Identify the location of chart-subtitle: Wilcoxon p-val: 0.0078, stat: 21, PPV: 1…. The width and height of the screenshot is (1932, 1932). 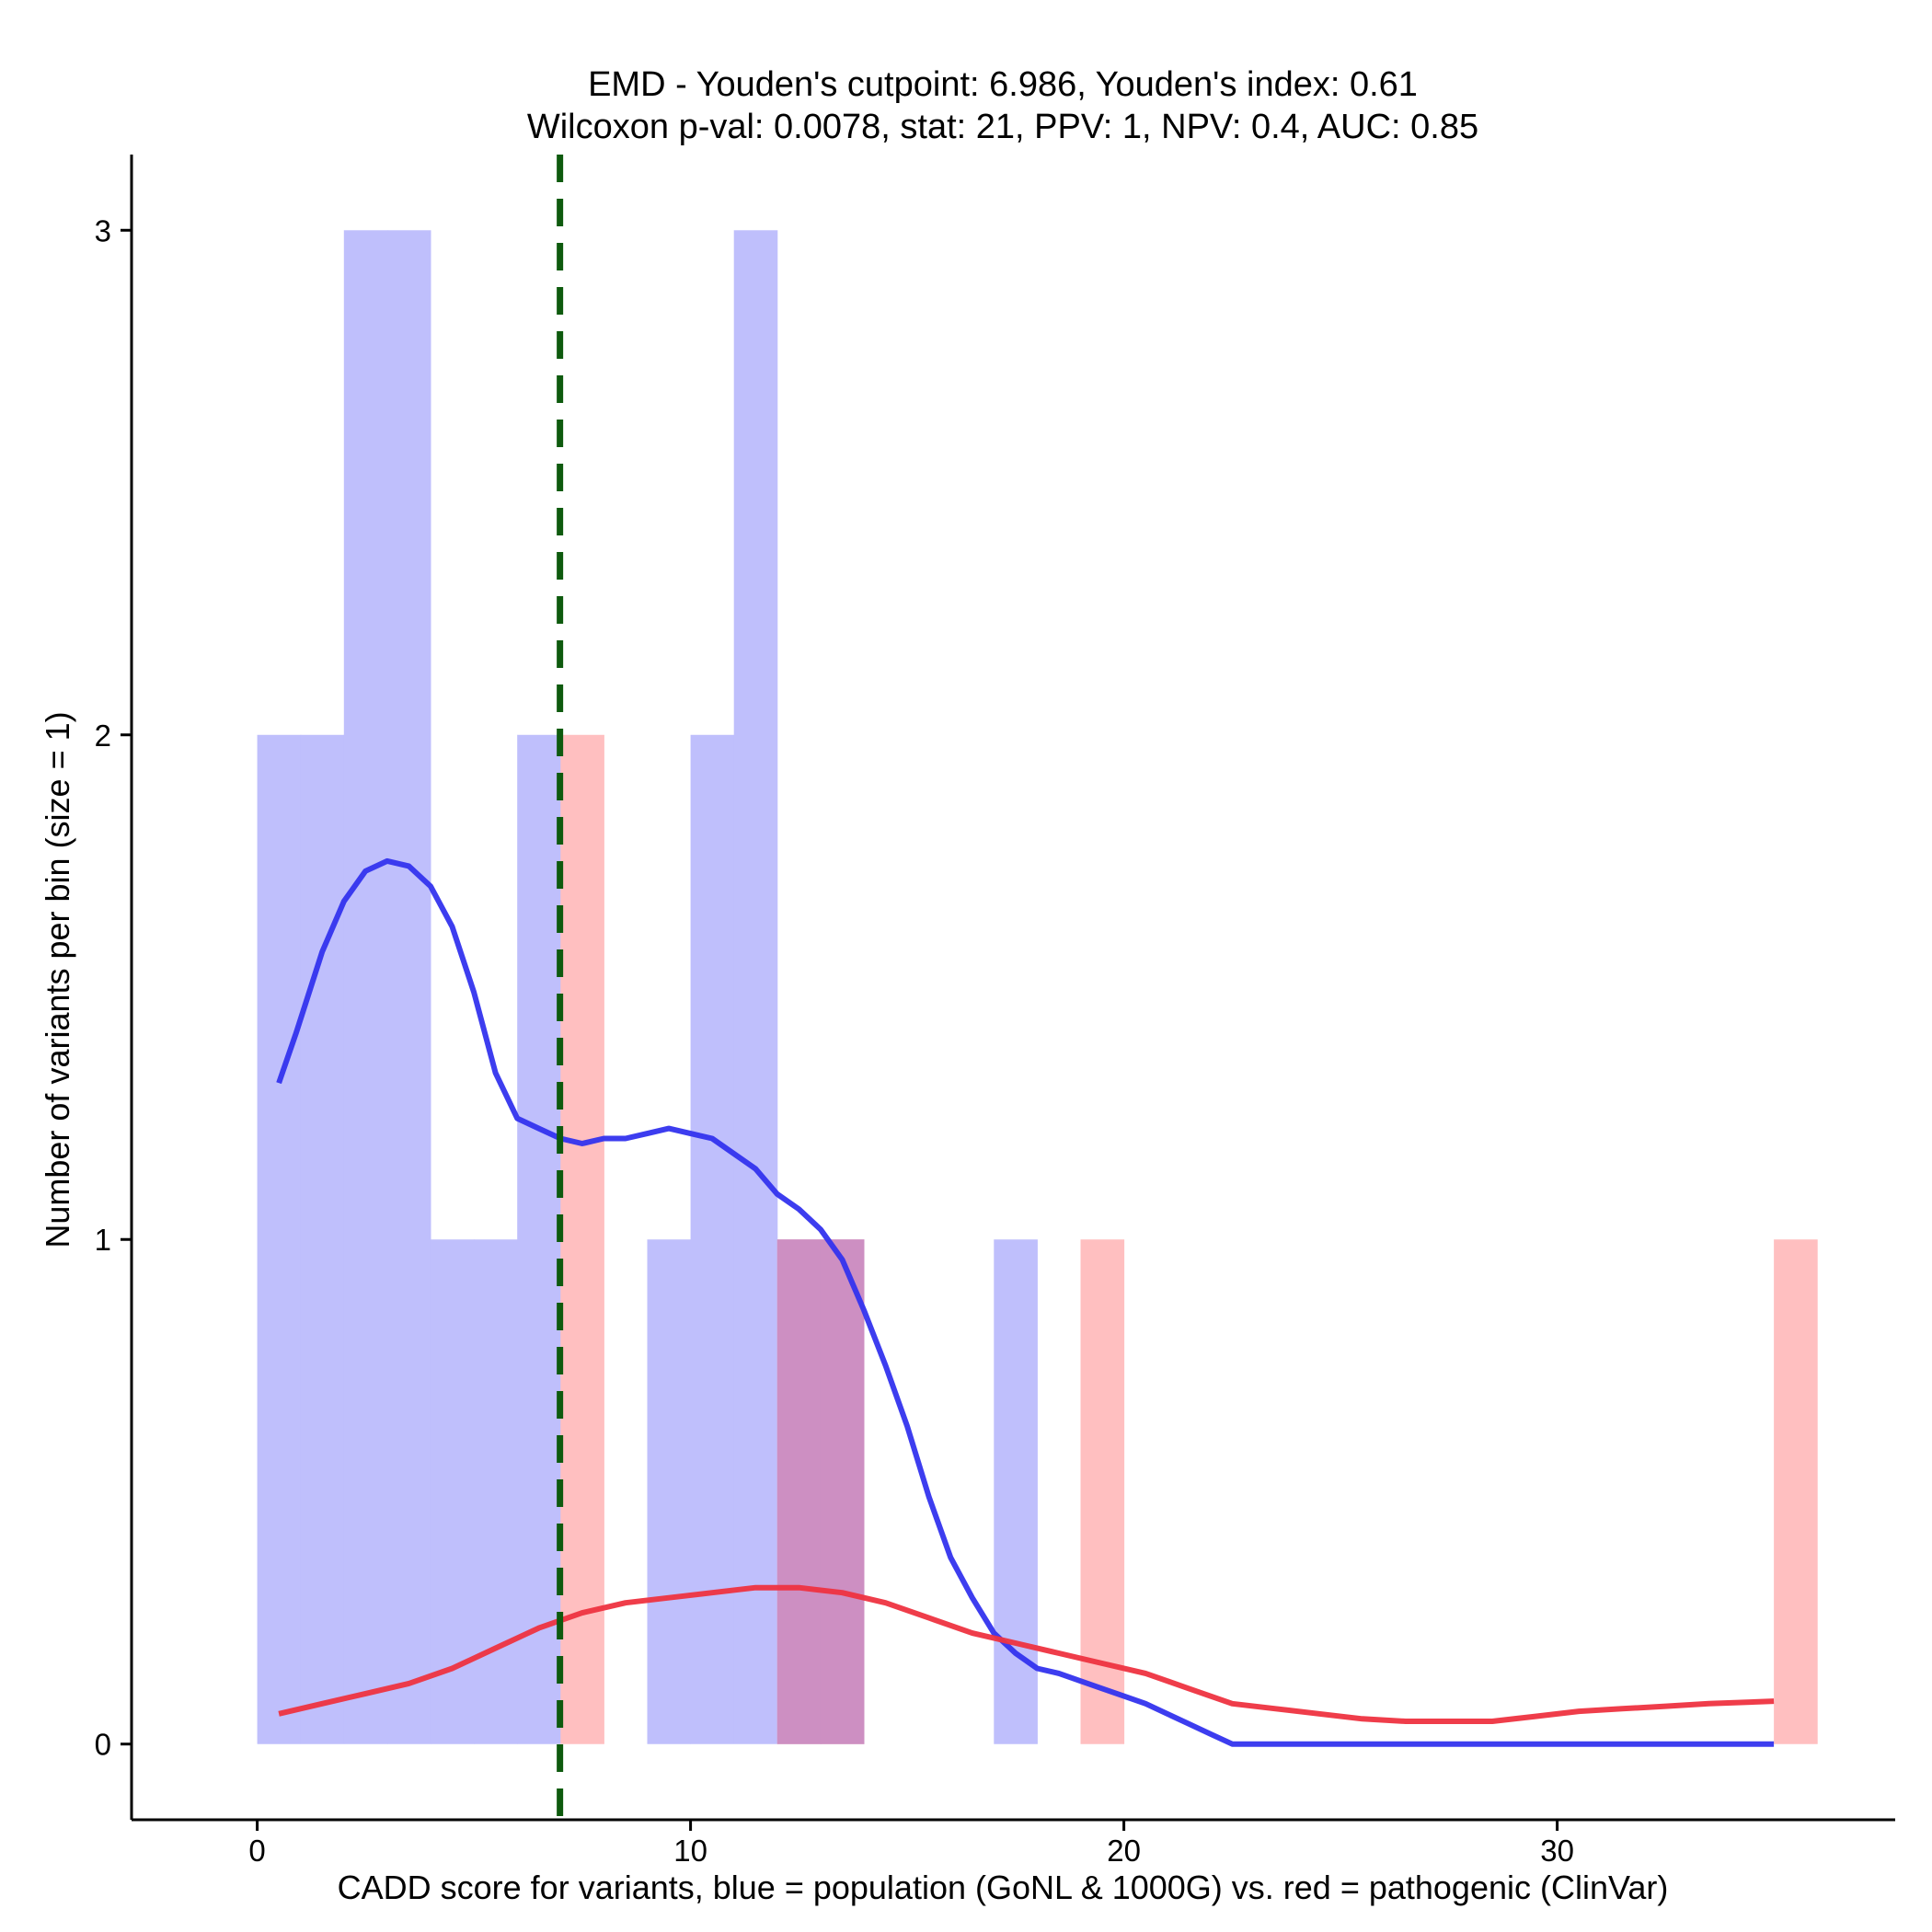
(1002, 127).